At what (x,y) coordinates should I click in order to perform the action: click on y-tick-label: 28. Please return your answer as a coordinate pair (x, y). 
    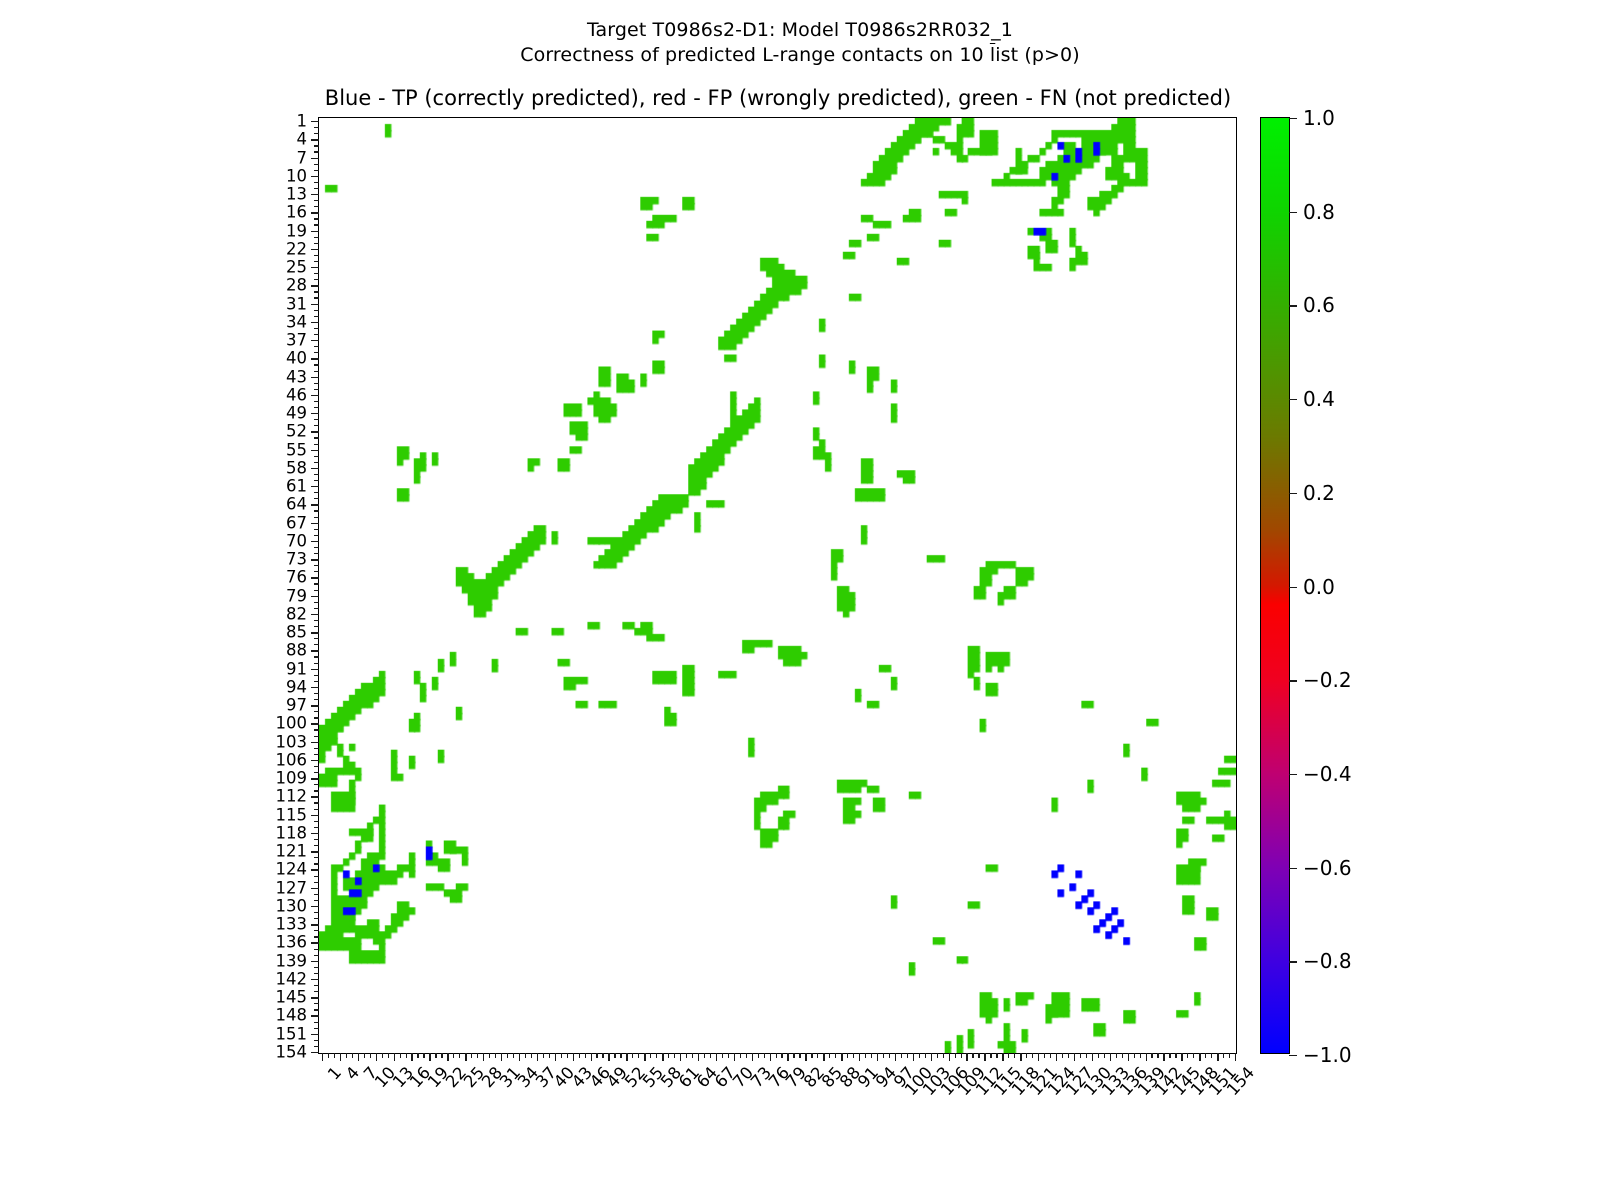
    Looking at the image, I should click on (296, 285).